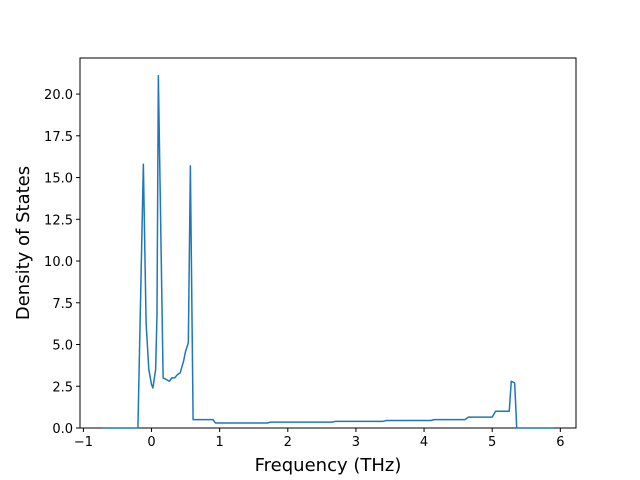  What do you see at coordinates (151, 442) in the screenshot?
I see `x-tick-label: 0` at bounding box center [151, 442].